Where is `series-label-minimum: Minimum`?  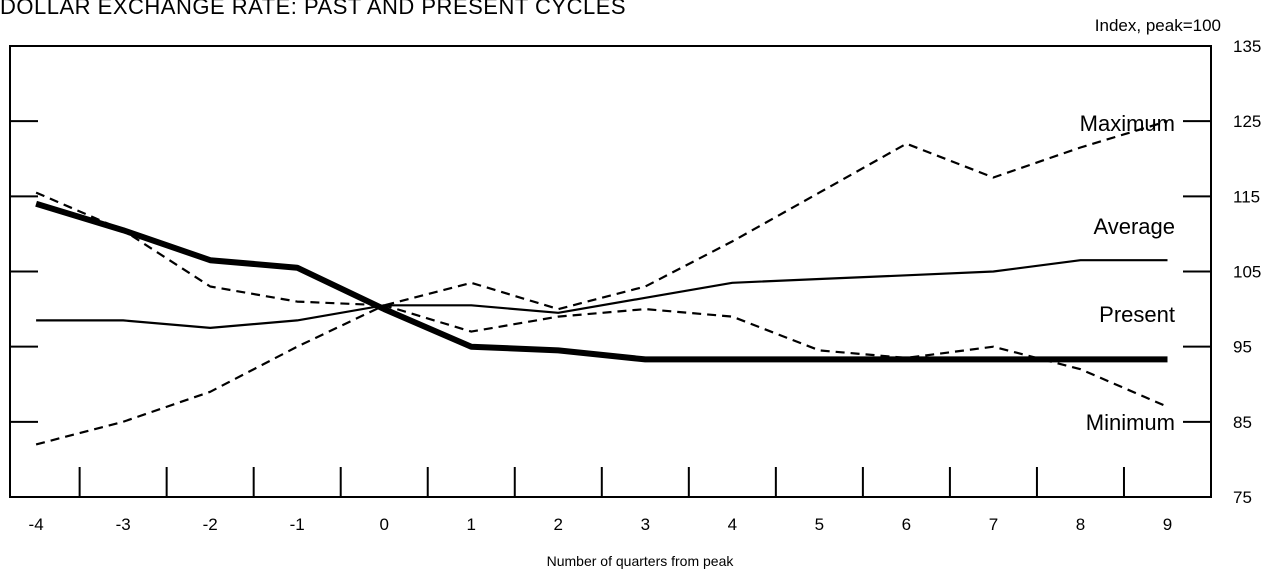
series-label-minimum: Minimum is located at coordinates (1130, 422).